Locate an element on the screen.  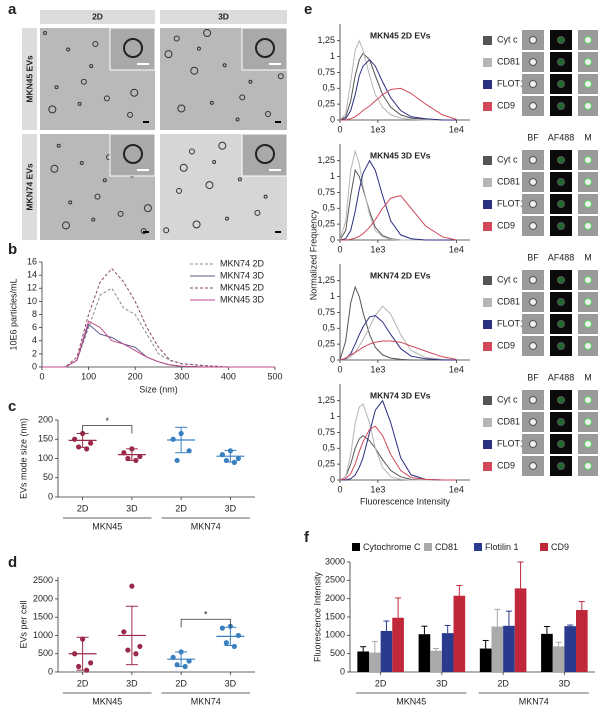
column-label: 3D is located at coordinates (223, 16).